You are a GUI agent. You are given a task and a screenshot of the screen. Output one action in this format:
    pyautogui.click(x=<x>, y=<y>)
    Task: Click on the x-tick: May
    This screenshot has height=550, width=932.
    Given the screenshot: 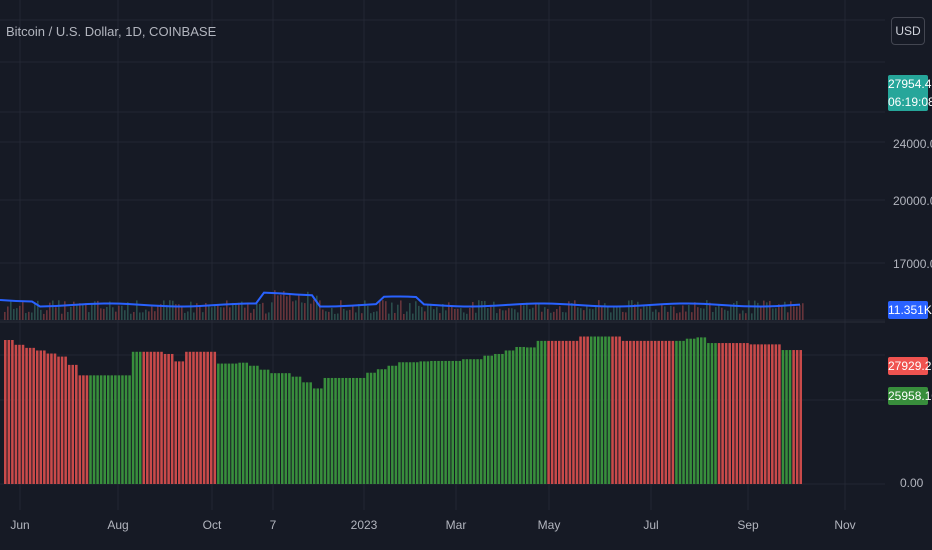 What is the action you would take?
    pyautogui.click(x=549, y=525)
    